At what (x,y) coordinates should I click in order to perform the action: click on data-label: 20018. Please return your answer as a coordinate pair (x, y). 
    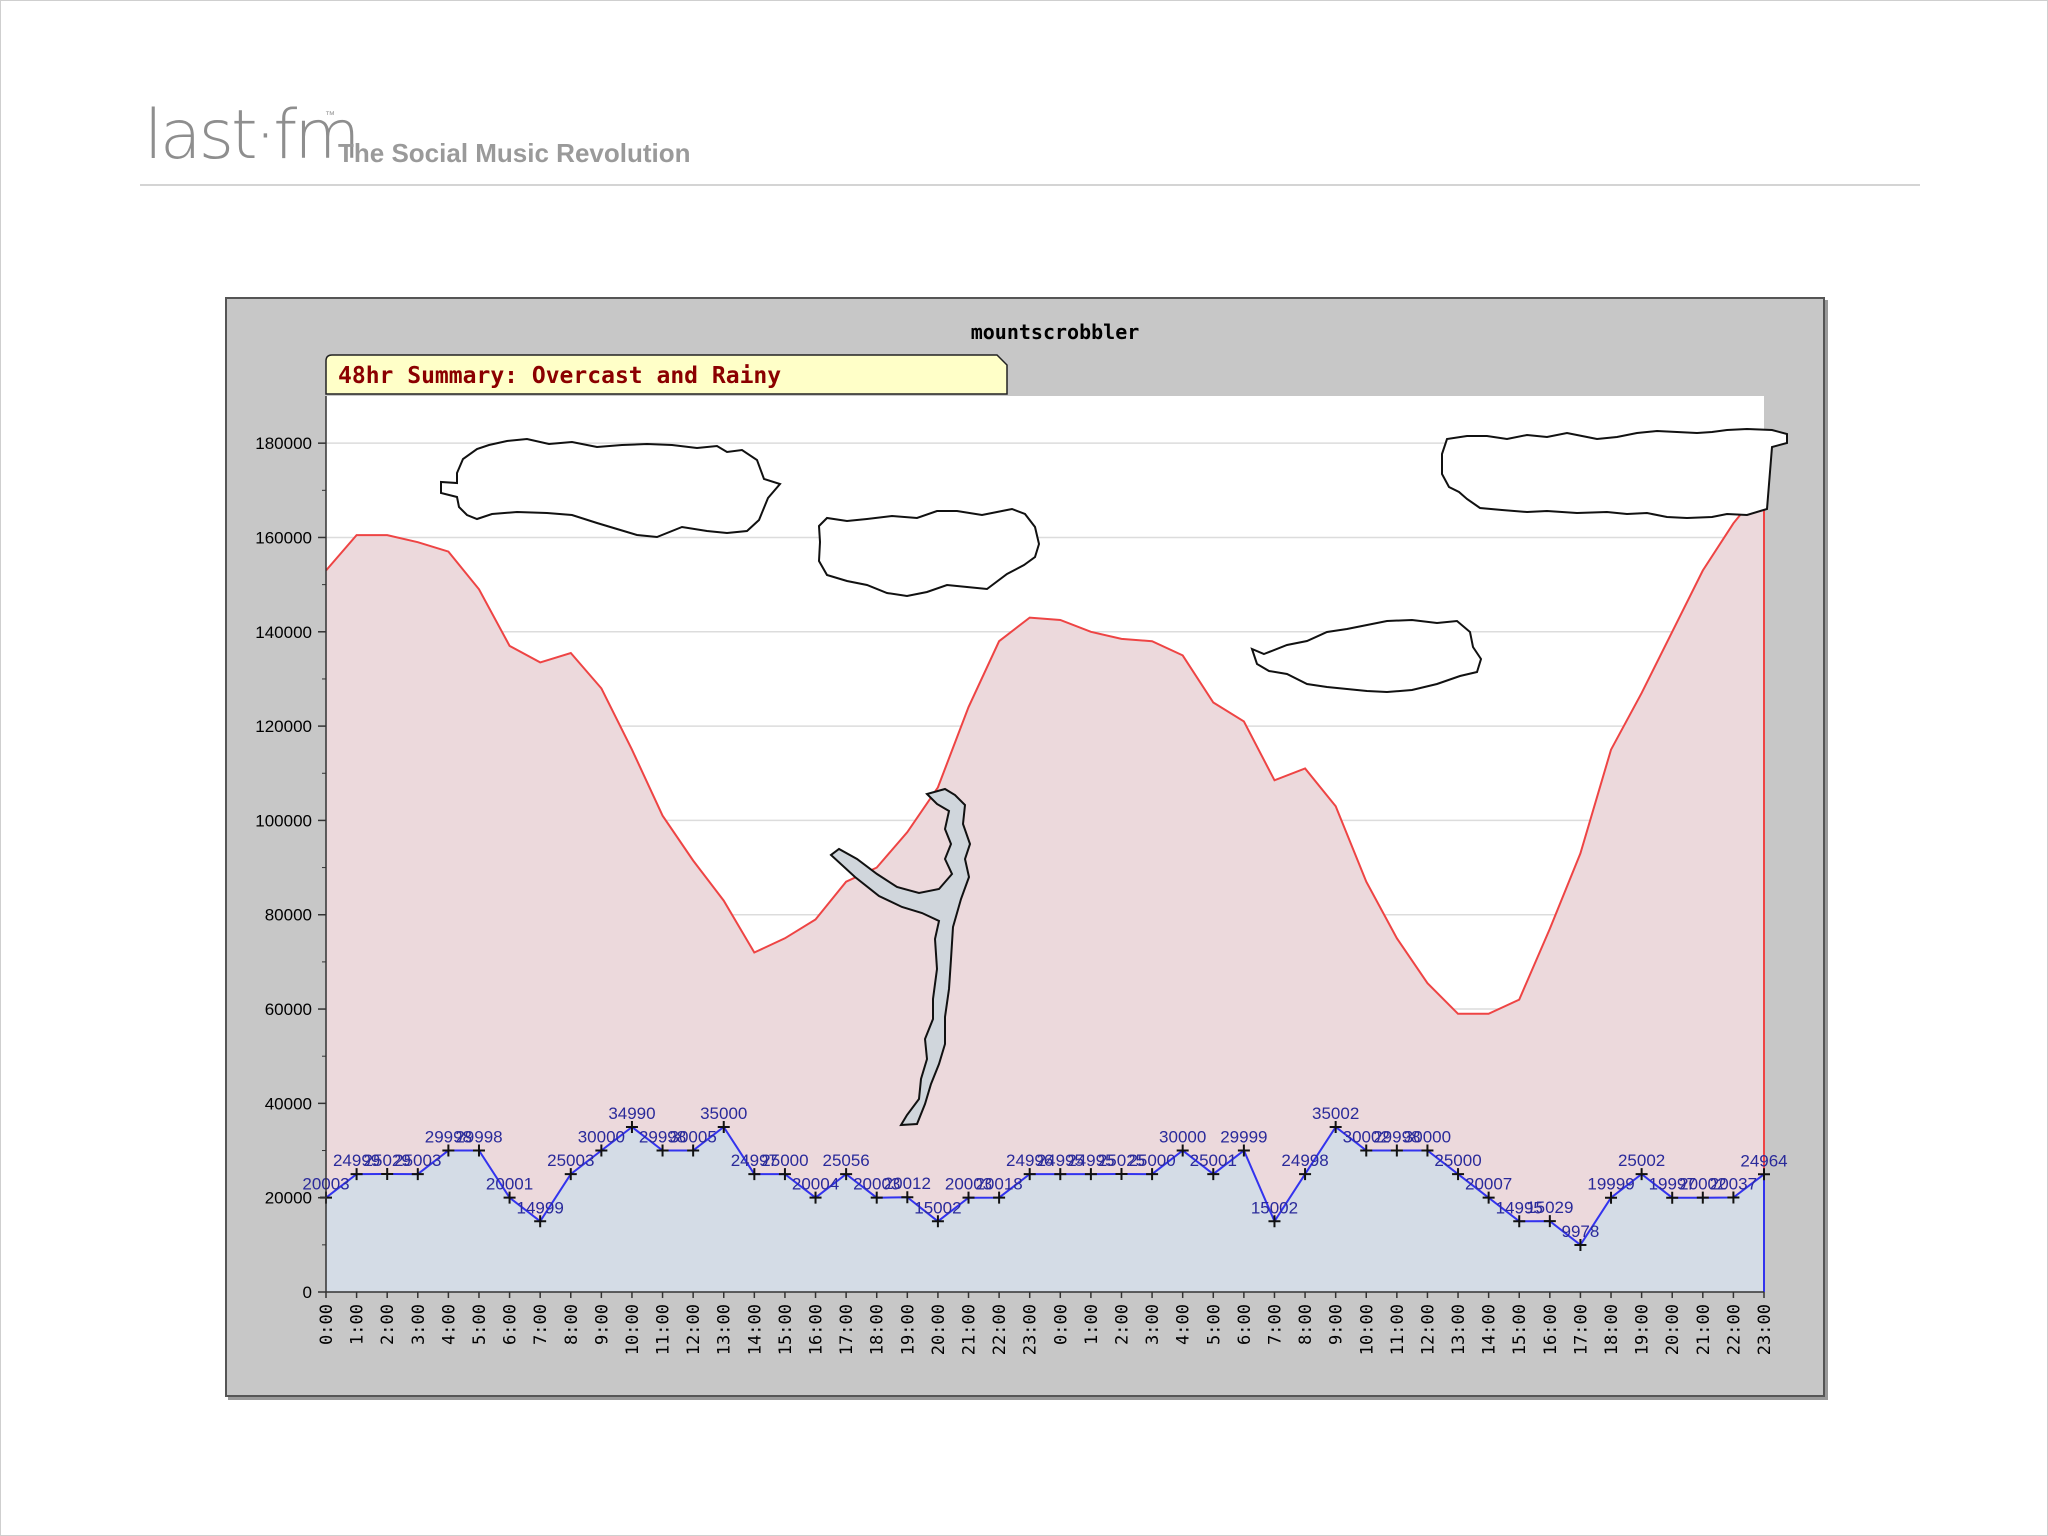
    Looking at the image, I should click on (998, 1184).